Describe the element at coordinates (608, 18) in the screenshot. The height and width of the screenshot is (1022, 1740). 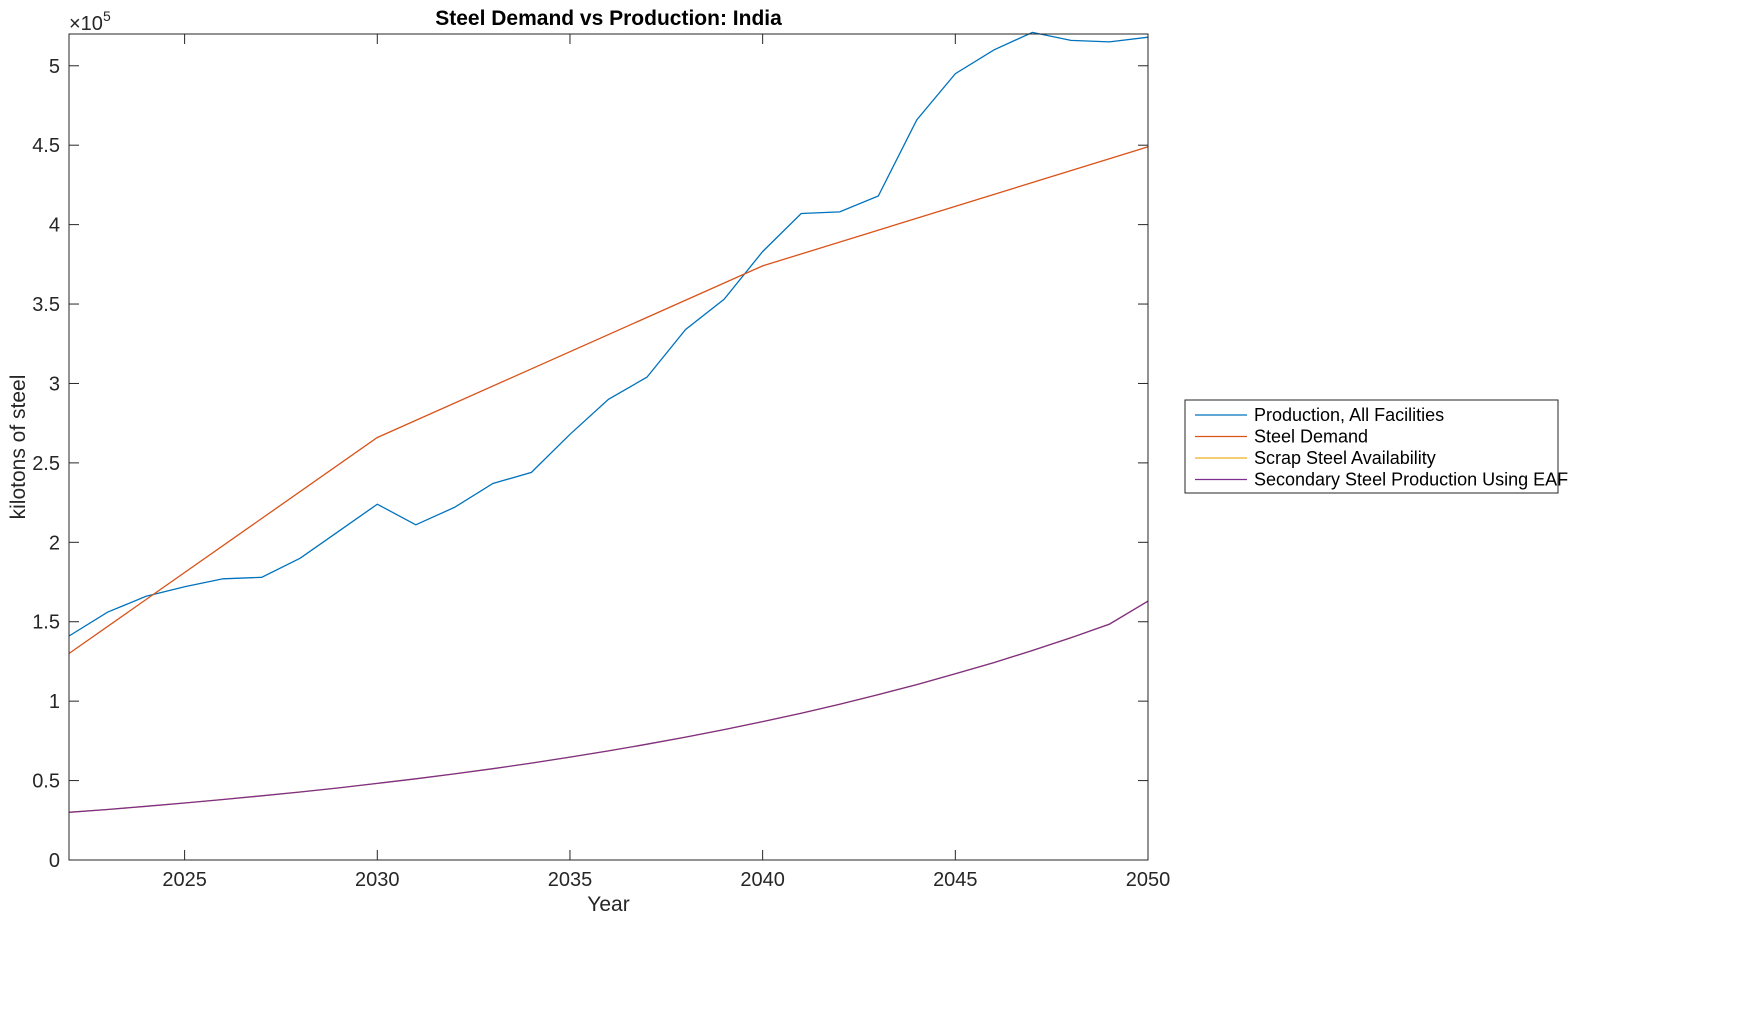
I see `chart-title: Steel Demand vs Production: India` at that location.